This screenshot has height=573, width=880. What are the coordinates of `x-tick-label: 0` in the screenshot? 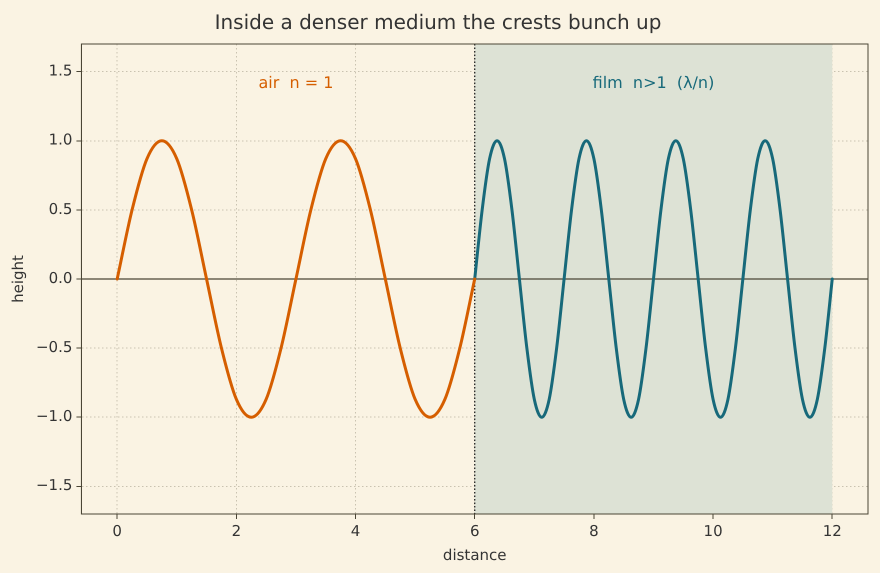 It's located at (117, 531).